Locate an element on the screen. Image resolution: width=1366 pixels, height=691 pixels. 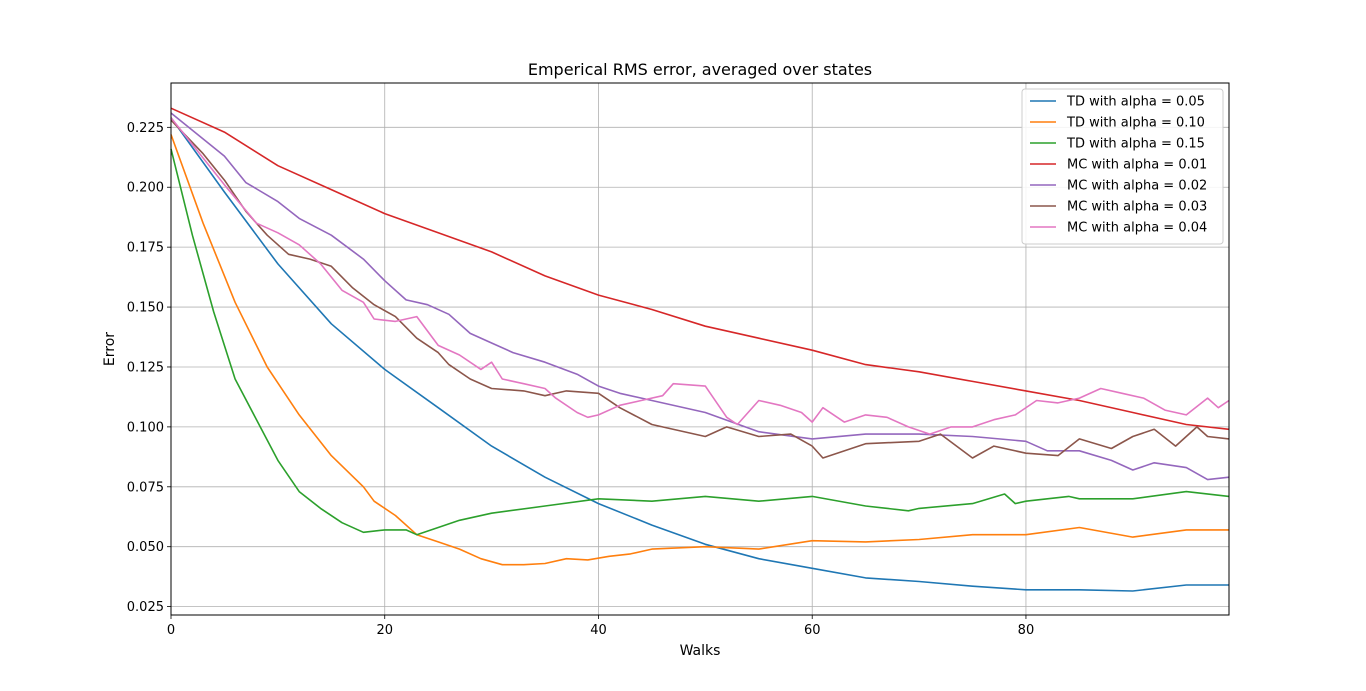
legend-label: TD with alpha = 0.10 is located at coordinates (1135, 123).